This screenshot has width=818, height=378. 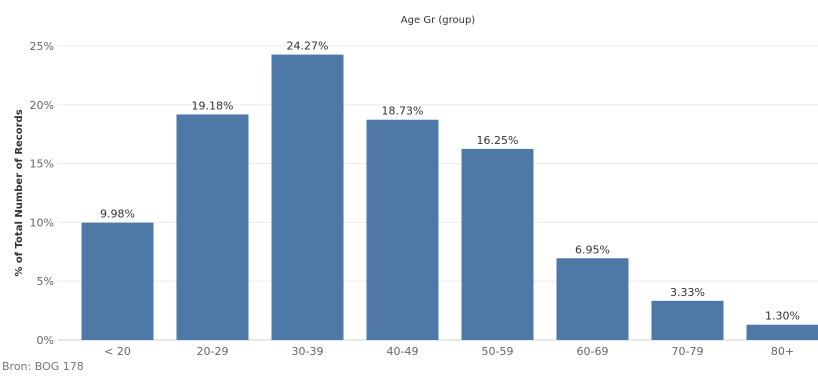 What do you see at coordinates (213, 105) in the screenshot?
I see `data-label: 19.18%` at bounding box center [213, 105].